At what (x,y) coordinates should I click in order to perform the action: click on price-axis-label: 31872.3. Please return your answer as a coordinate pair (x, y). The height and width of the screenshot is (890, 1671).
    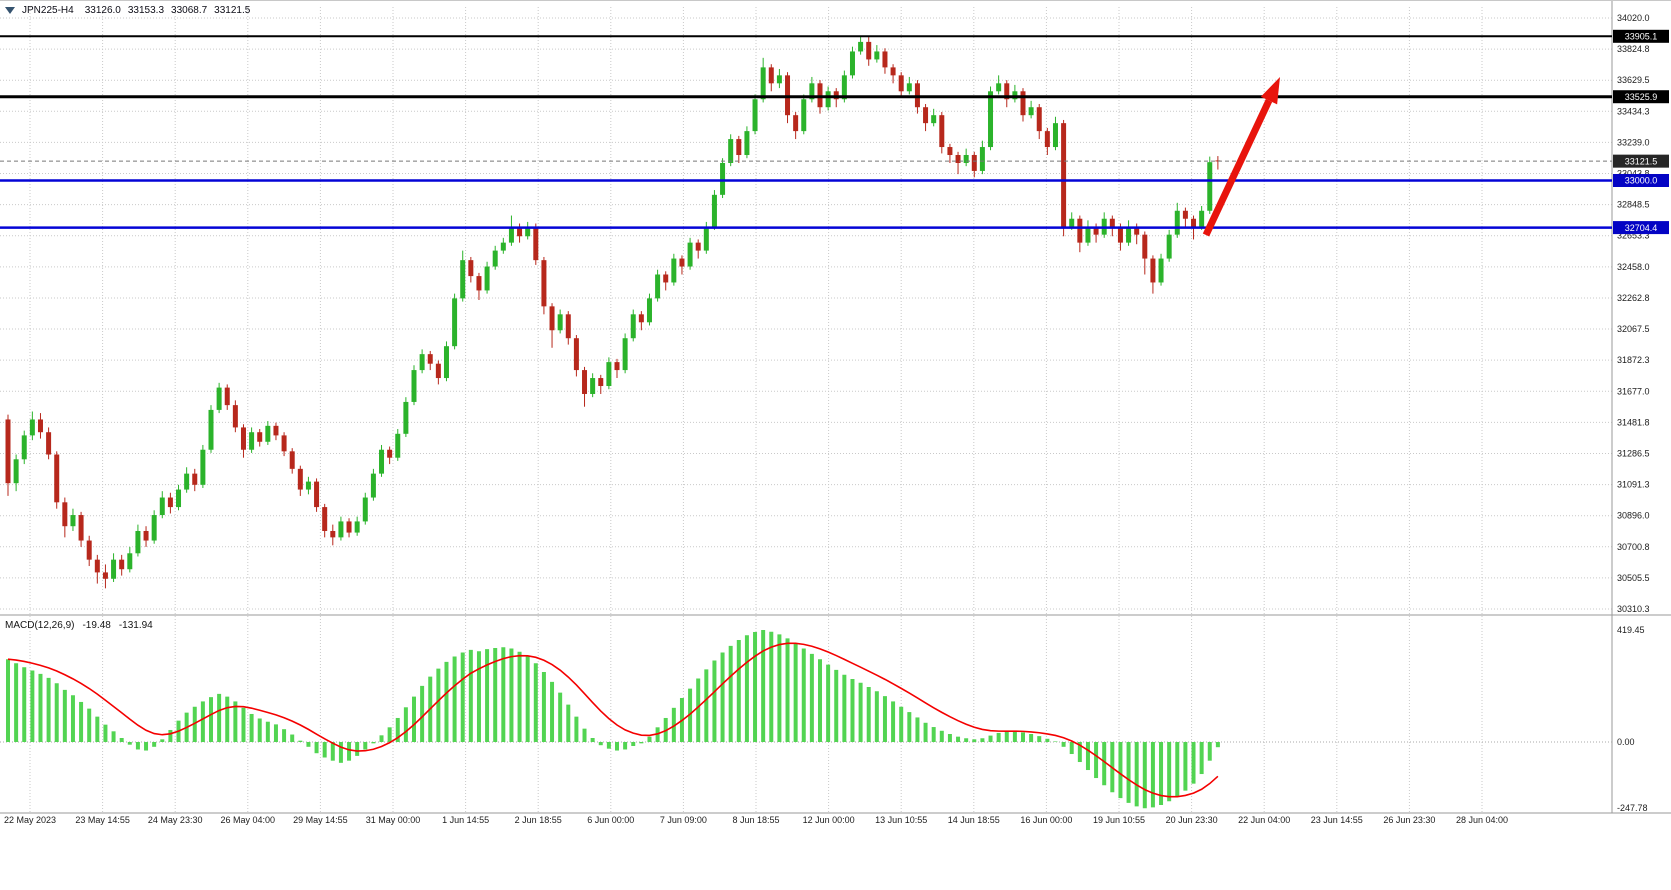
    Looking at the image, I should click on (1633, 360).